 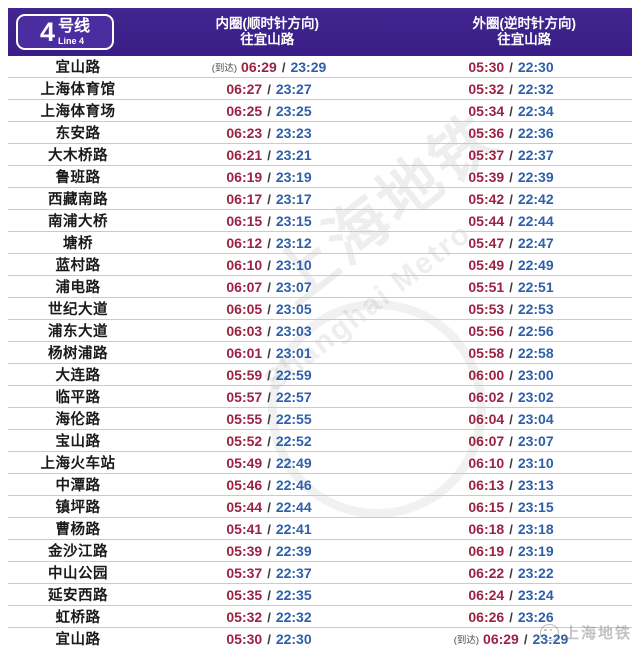 What do you see at coordinates (524, 39) in the screenshot?
I see `outer-direction-line2: 往宜山路` at bounding box center [524, 39].